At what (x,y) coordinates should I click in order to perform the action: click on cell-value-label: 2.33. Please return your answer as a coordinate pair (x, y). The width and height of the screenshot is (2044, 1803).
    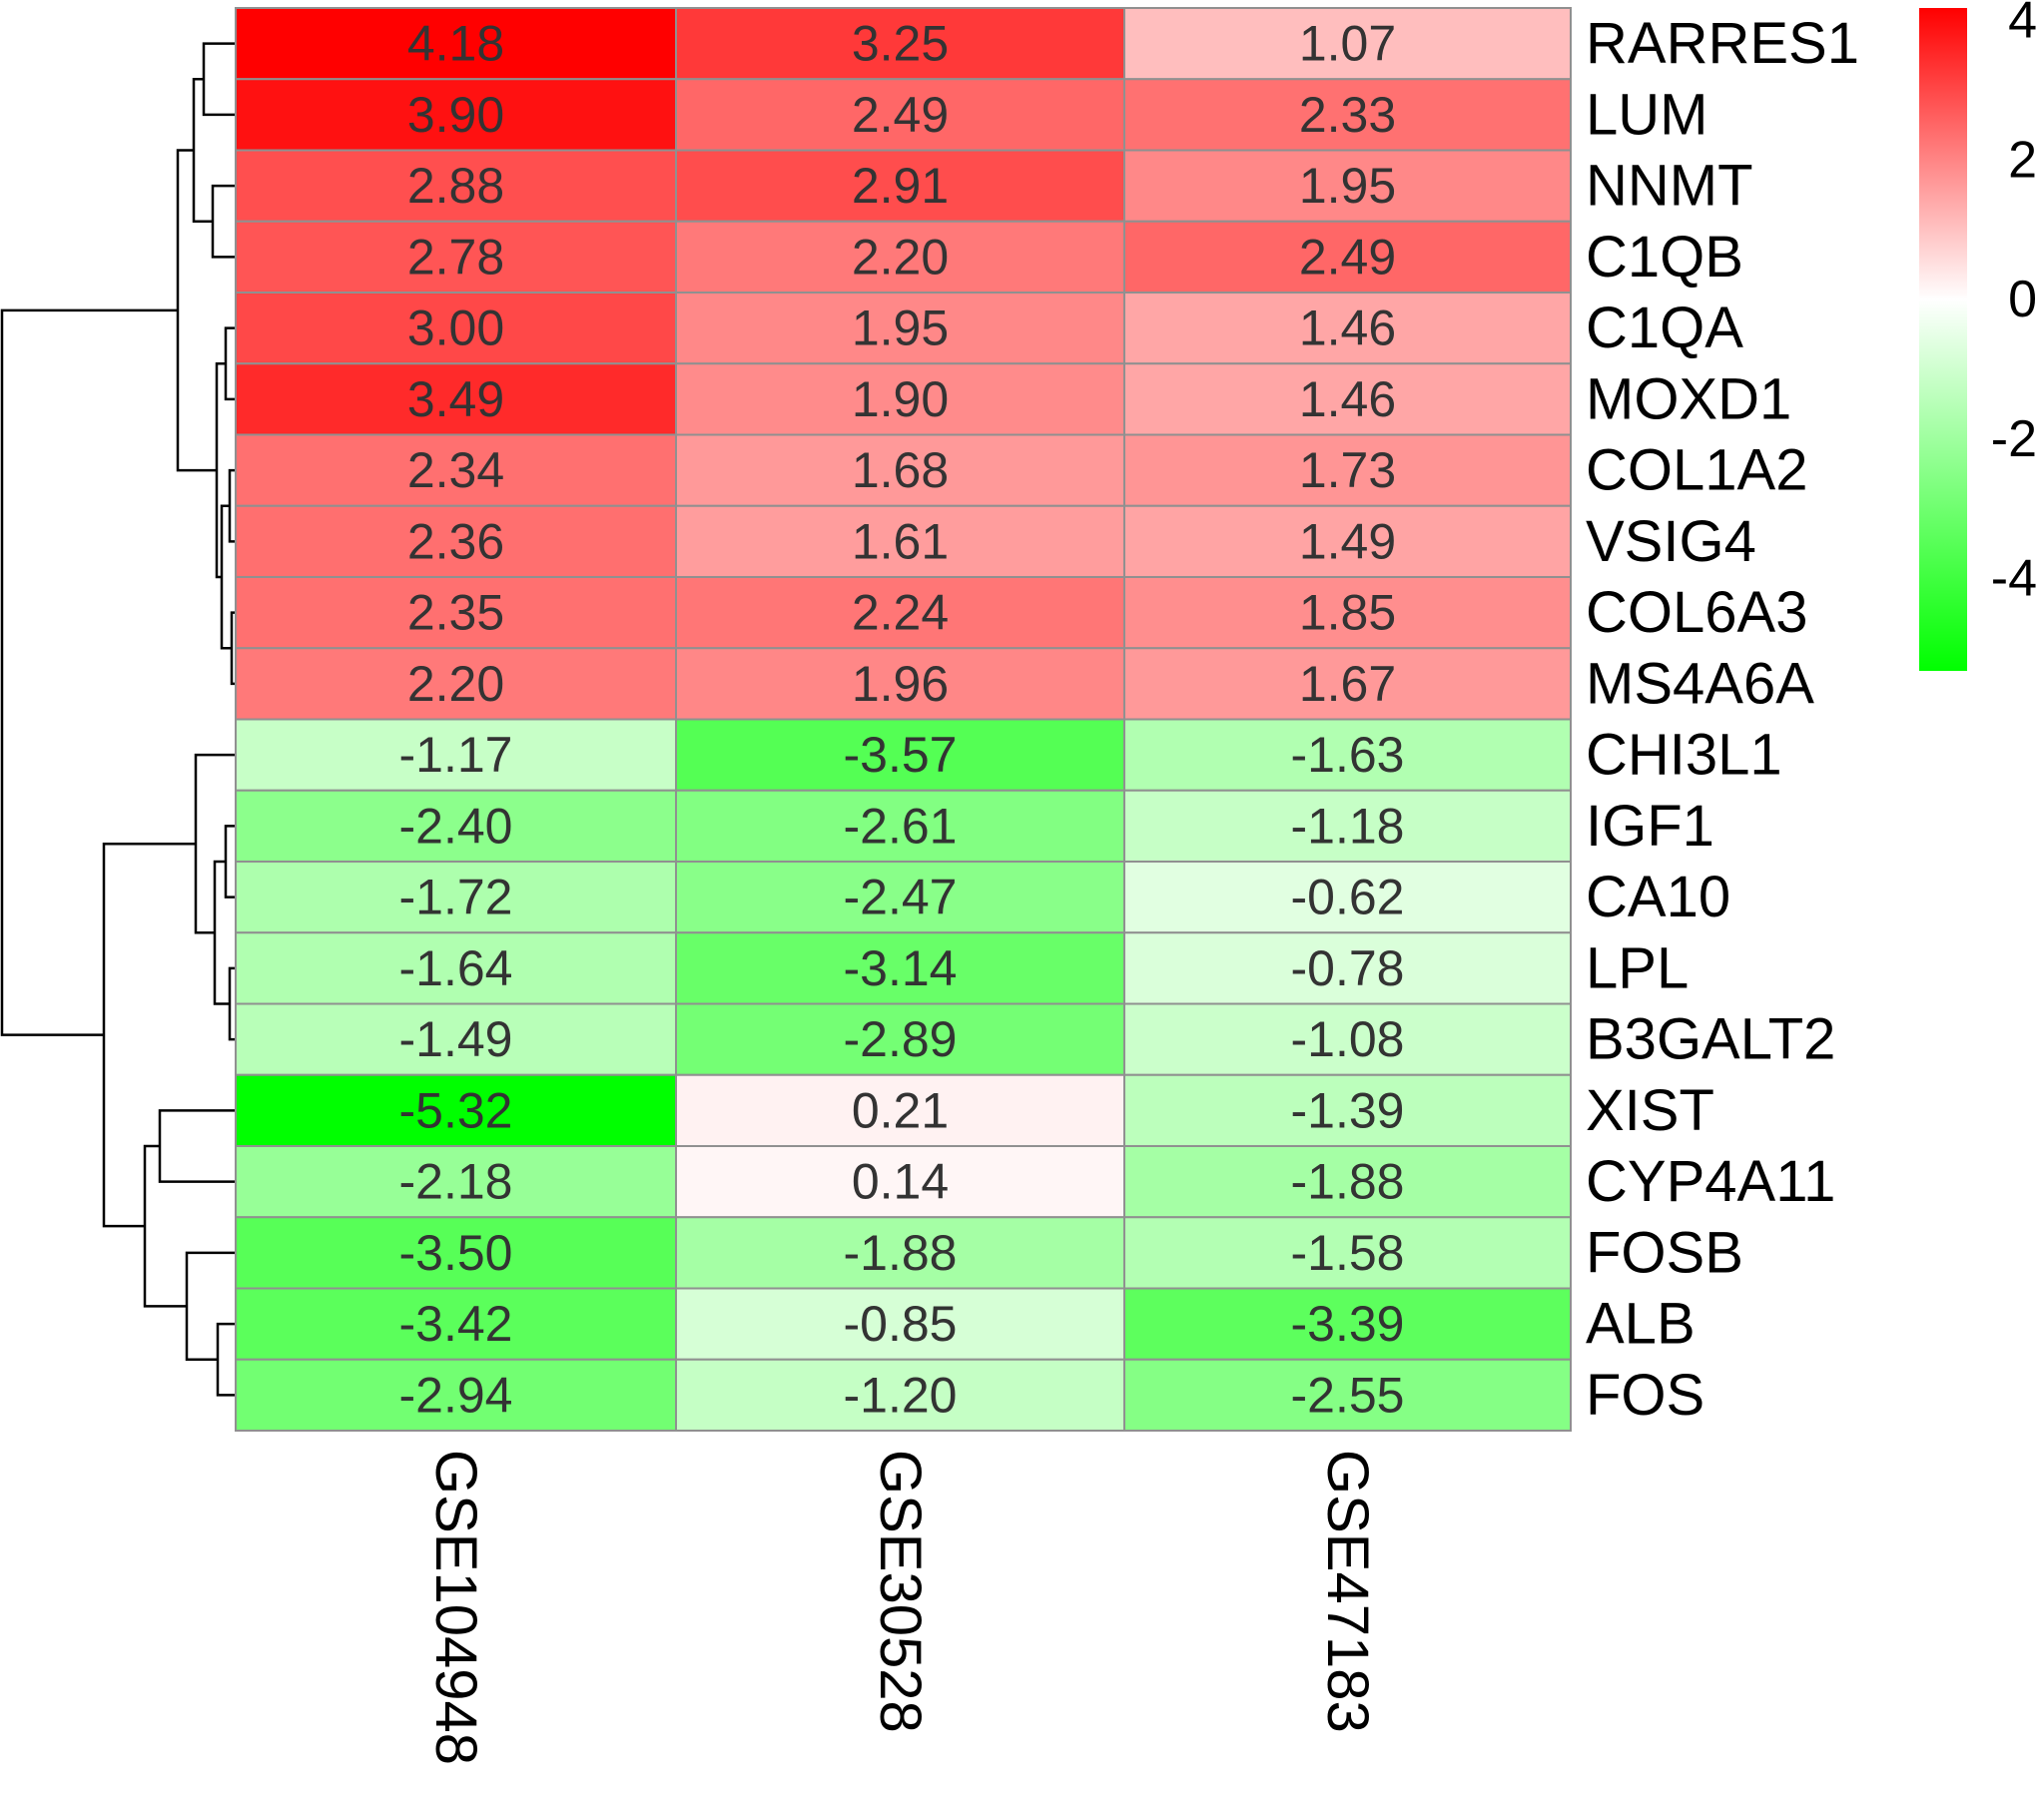
    Looking at the image, I should click on (1347, 115).